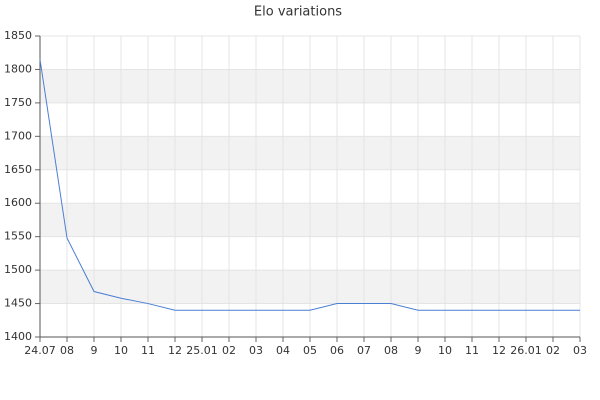 The image size is (600, 400). Describe the element at coordinates (18, 303) in the screenshot. I see `y-tick-label: 1450` at that location.